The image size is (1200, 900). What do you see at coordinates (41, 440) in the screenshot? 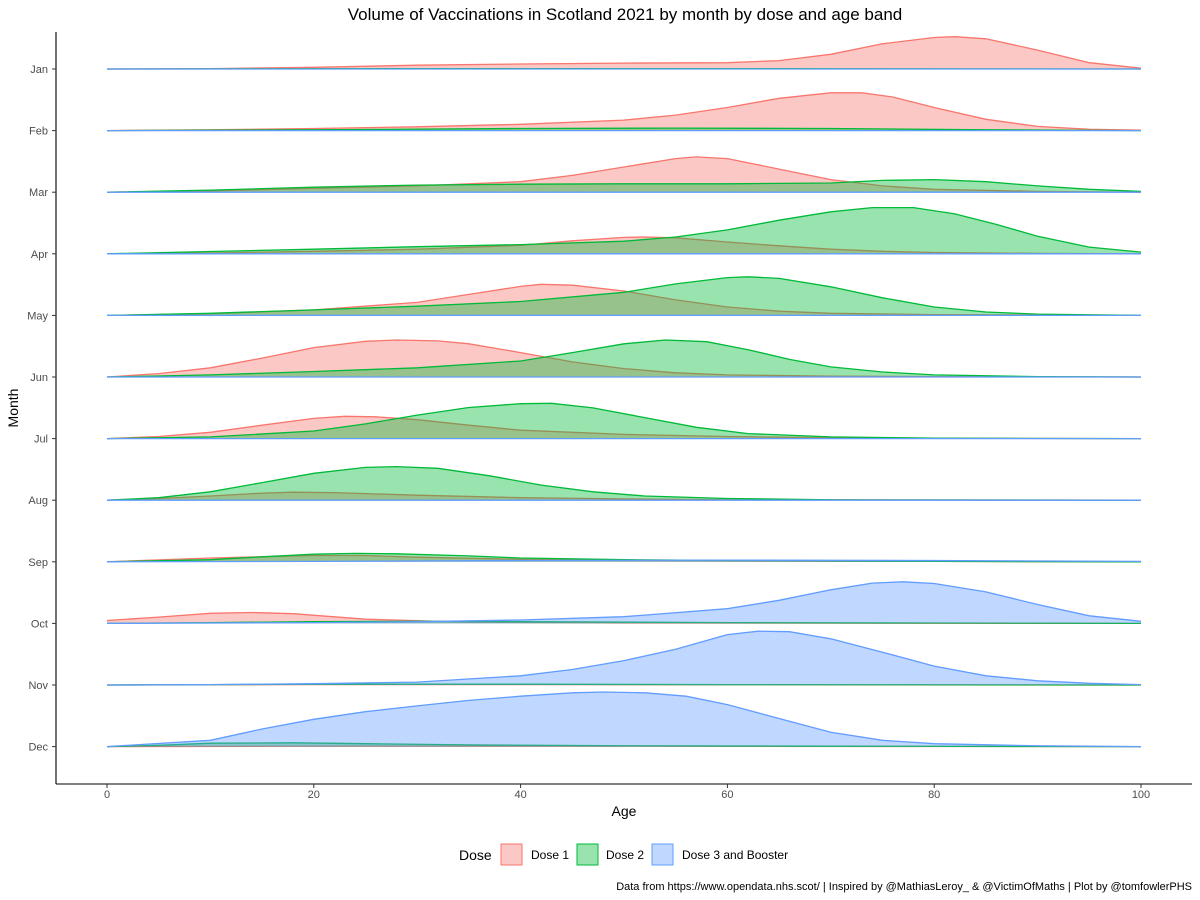
I see `y-tick-label-jul: Jul` at bounding box center [41, 440].